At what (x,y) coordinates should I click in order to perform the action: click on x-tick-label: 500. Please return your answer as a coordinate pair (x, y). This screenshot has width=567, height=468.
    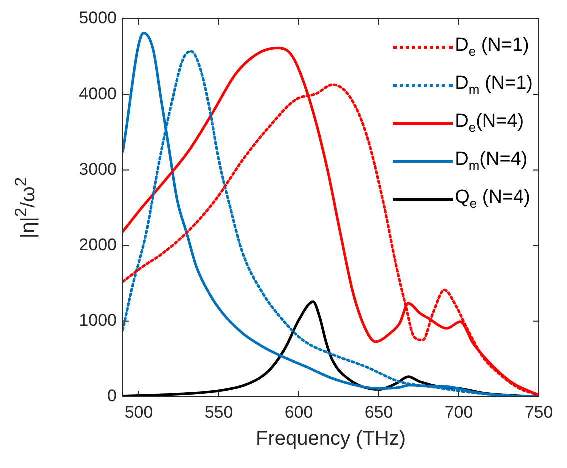
    Looking at the image, I should click on (139, 412).